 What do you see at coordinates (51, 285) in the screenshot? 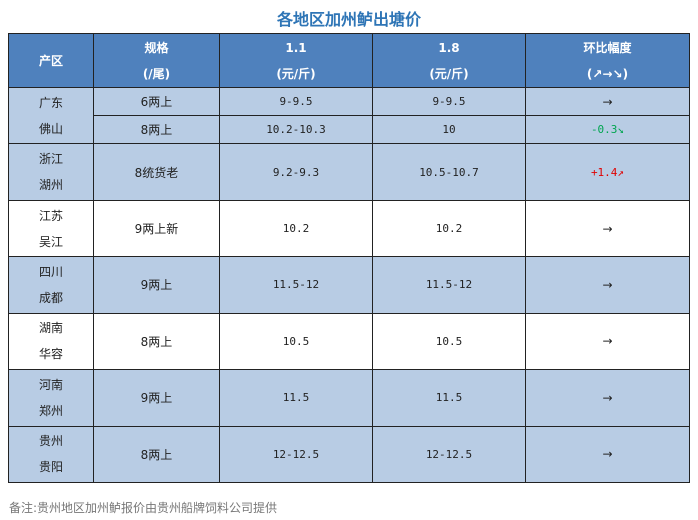
I see `region-cell: 四川 成都` at bounding box center [51, 285].